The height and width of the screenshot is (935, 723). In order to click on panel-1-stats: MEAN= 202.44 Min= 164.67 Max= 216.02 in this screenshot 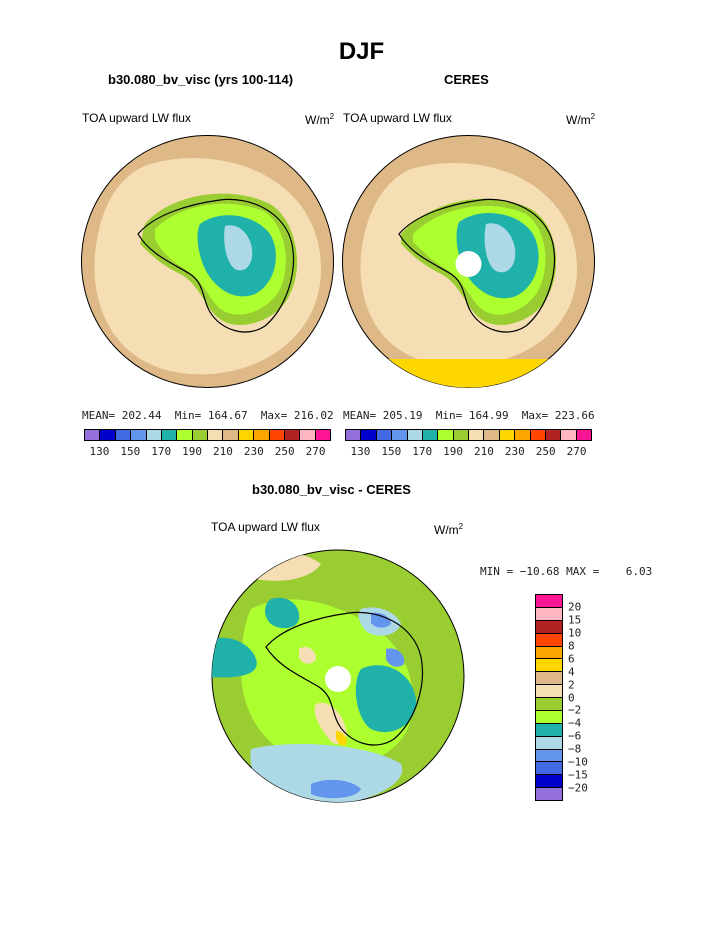, I will do `click(208, 415)`.